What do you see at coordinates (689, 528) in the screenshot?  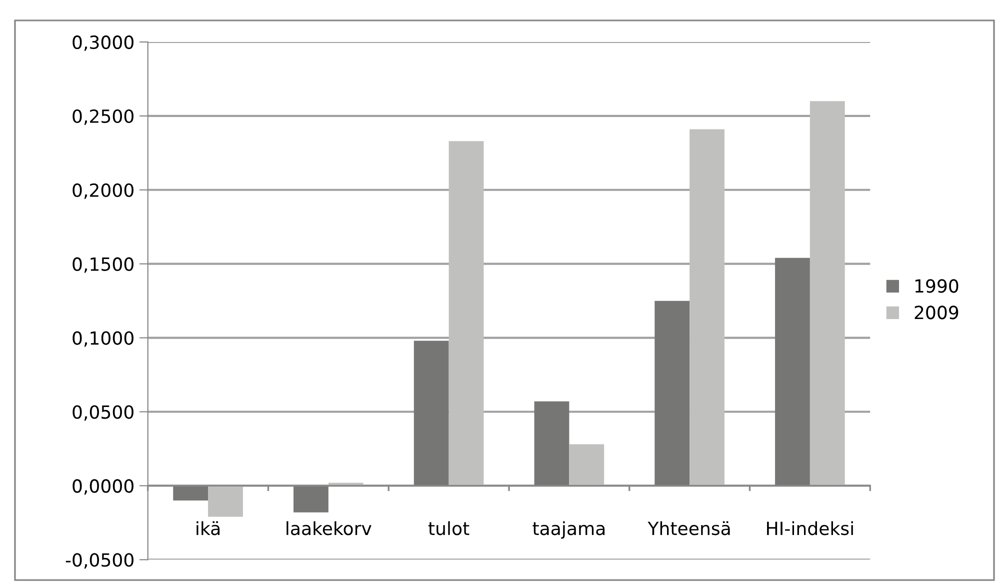 I see `x-tick-label: Yhteensä` at bounding box center [689, 528].